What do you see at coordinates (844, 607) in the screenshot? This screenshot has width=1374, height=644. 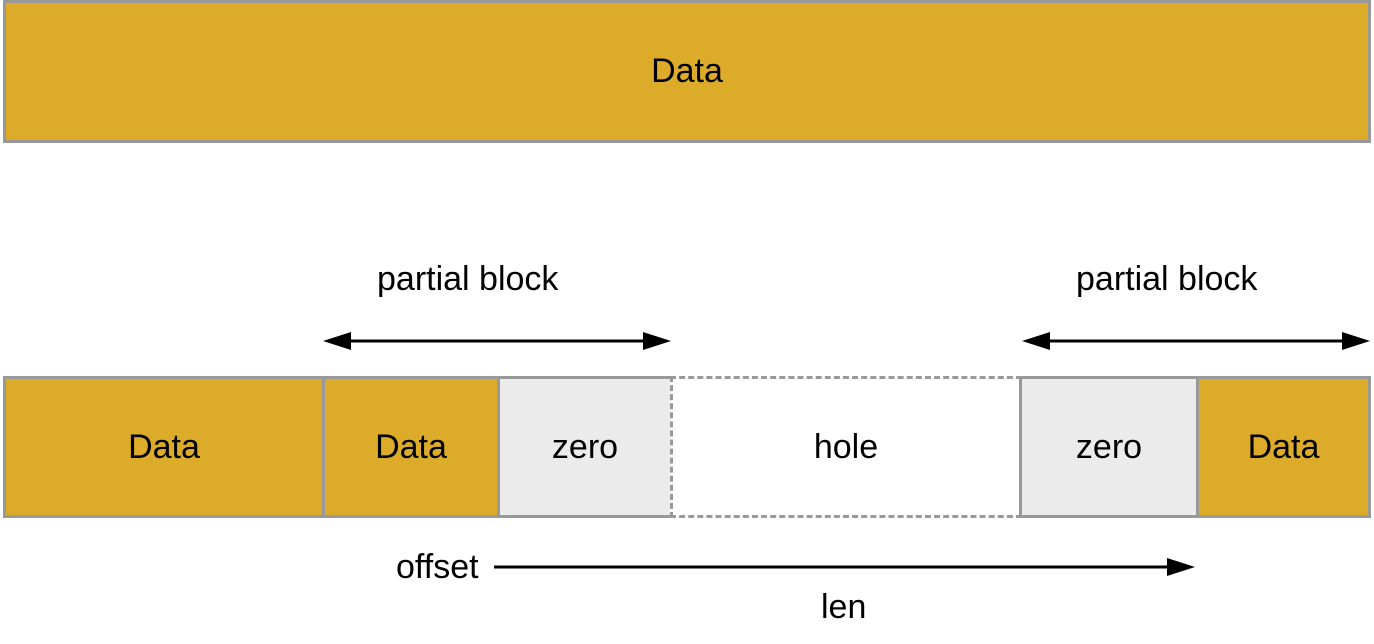 I see `len-label: len` at bounding box center [844, 607].